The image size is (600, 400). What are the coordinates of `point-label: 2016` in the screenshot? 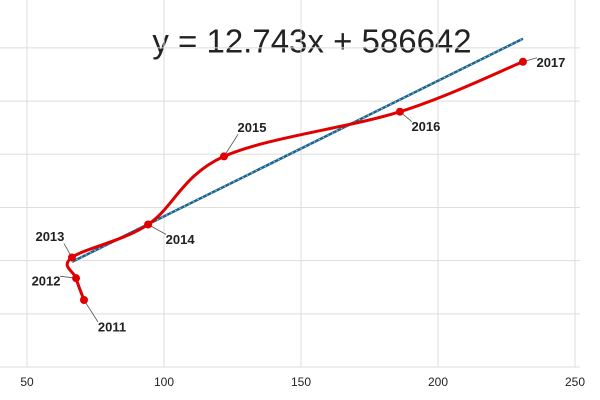 It's located at (425, 126).